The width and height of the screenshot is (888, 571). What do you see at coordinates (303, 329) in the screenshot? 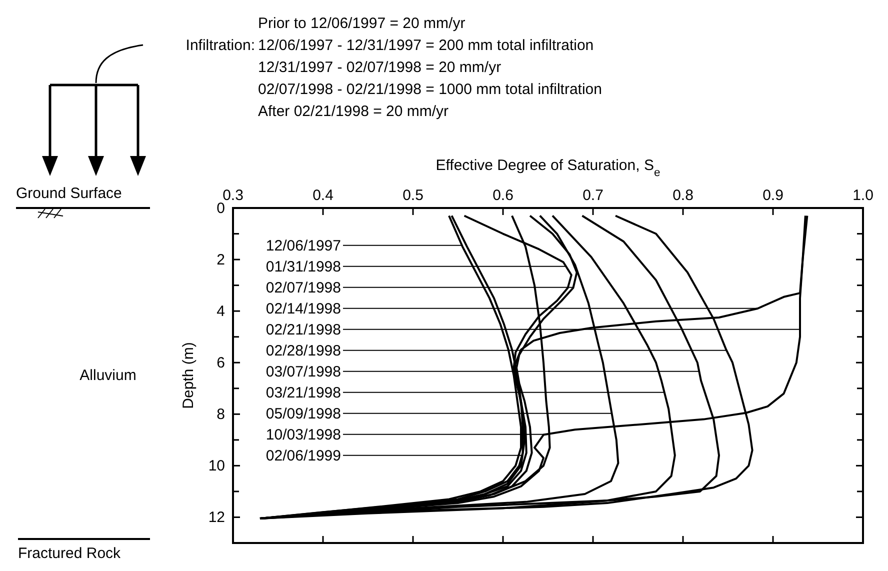
I see `text: 02/21/1998` at bounding box center [303, 329].